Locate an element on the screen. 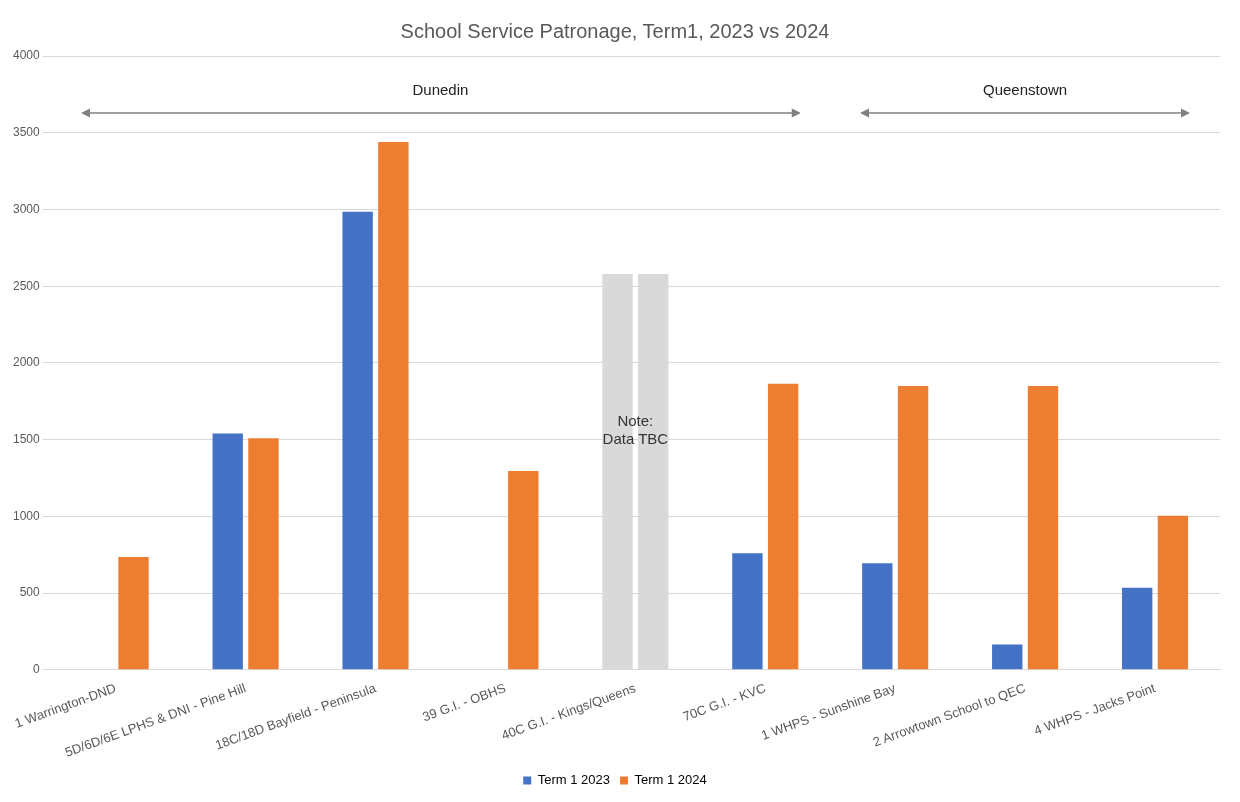 This screenshot has width=1240, height=802. y-tick-label: 1500 is located at coordinates (26, 438).